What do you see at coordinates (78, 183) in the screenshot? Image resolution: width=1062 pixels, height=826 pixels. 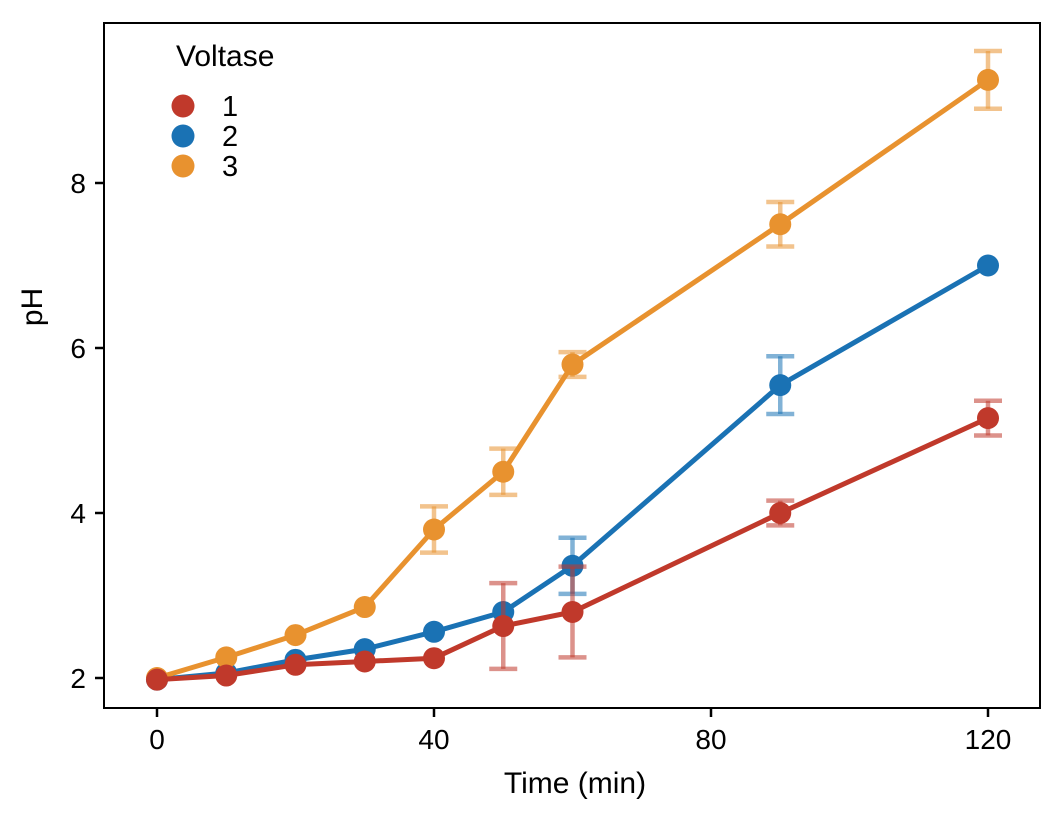 I see `y-tick-label: 8` at bounding box center [78, 183].